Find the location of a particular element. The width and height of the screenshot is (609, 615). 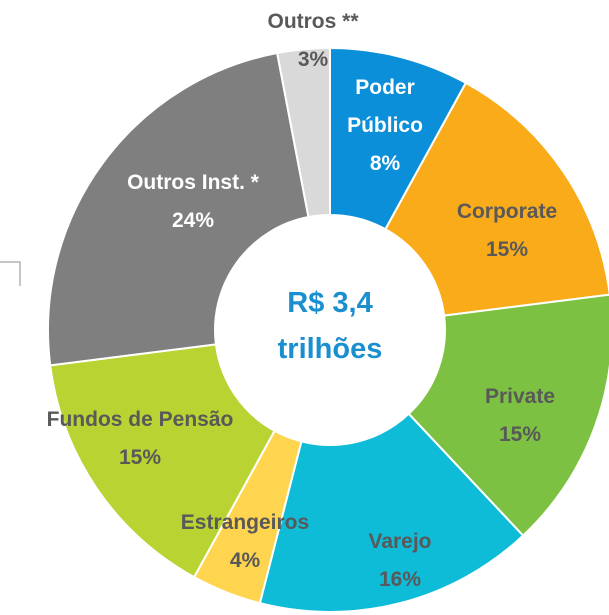

category-label: Private is located at coordinates (520, 396).